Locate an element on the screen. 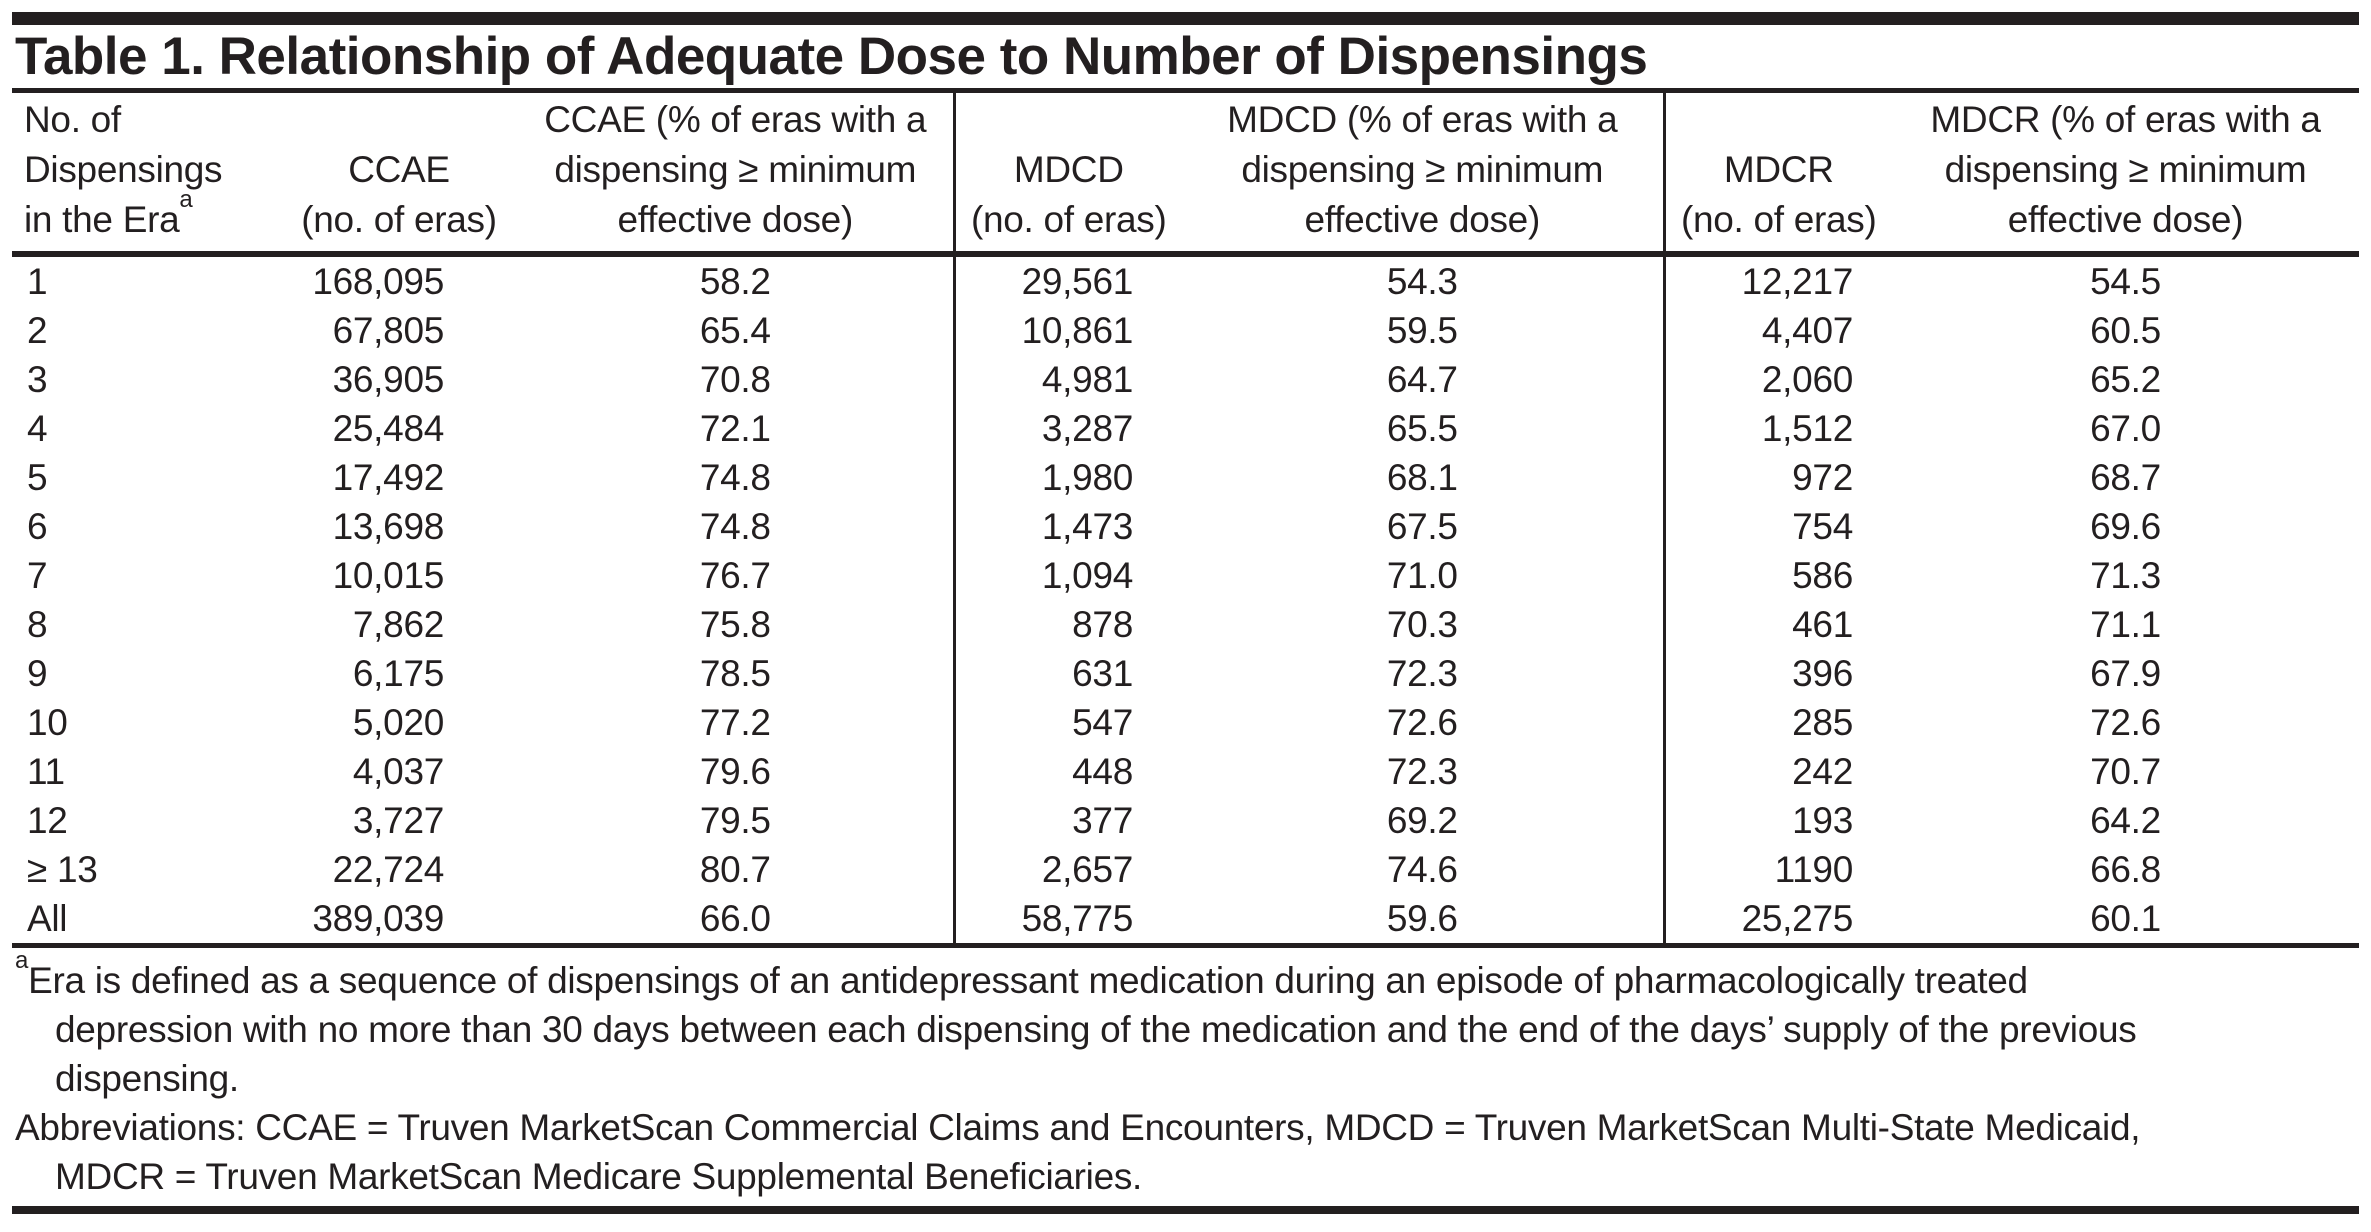  cell-mdcd-n: 1,980 is located at coordinates (1067, 477).